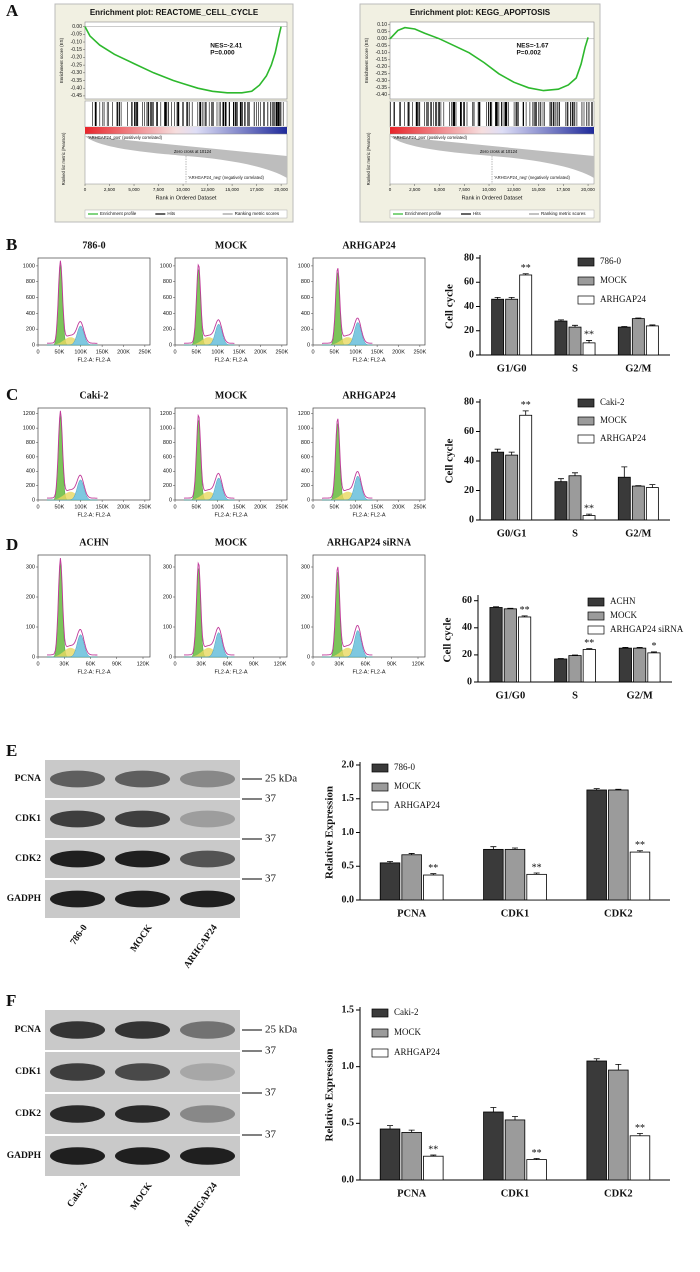 The width and height of the screenshot is (700, 1272). Describe the element at coordinates (382, 81) in the screenshot. I see `y-tick-label: -0.30` at that location.